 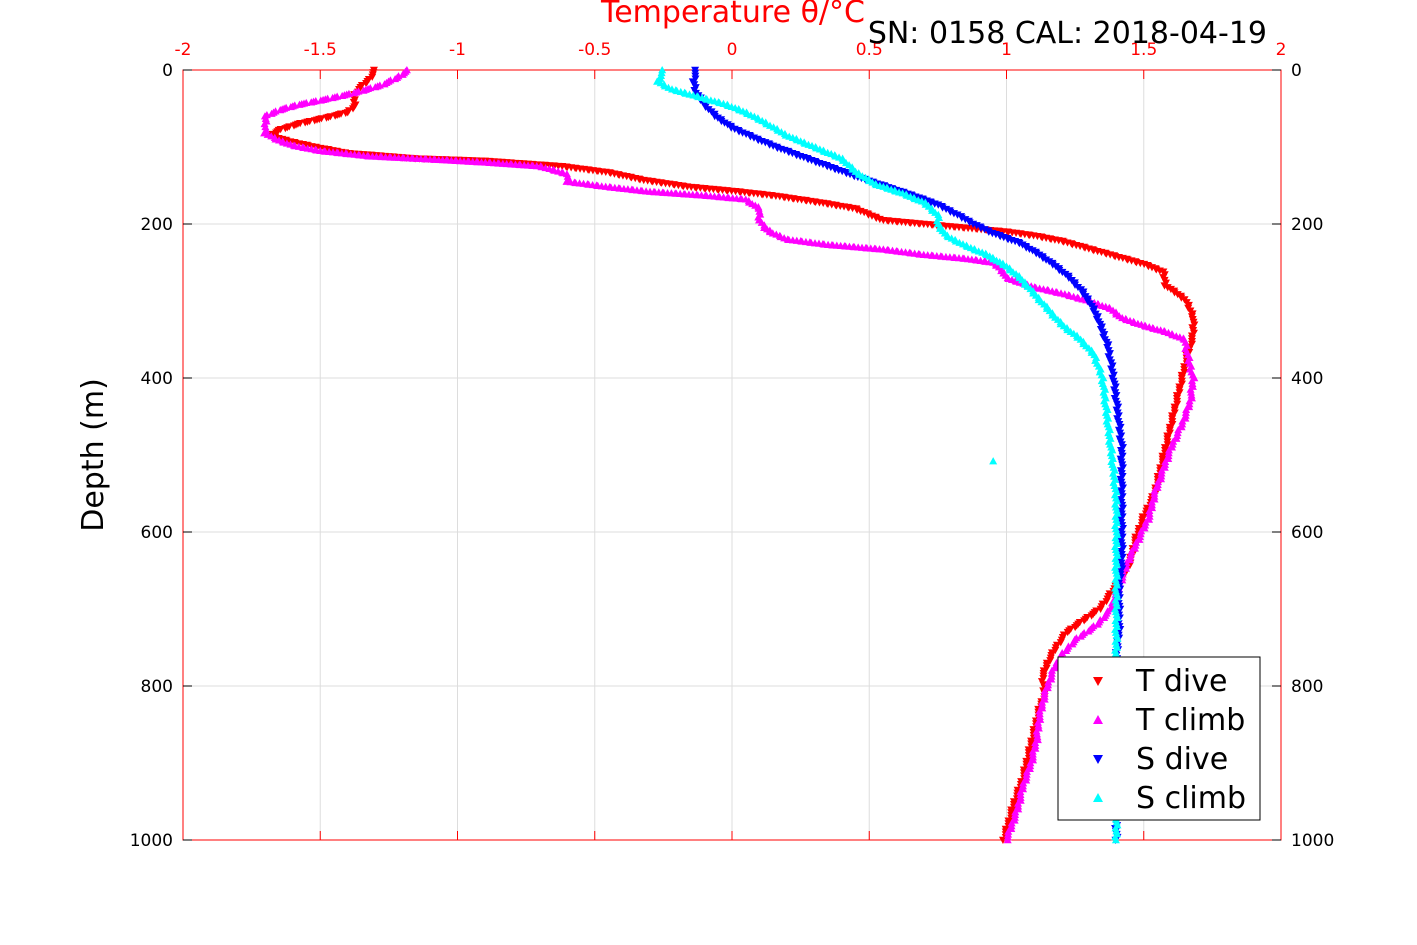 I want to click on sn-cal-label: SN: 0158 CAL: 2018-04-19, so click(x=1067, y=33).